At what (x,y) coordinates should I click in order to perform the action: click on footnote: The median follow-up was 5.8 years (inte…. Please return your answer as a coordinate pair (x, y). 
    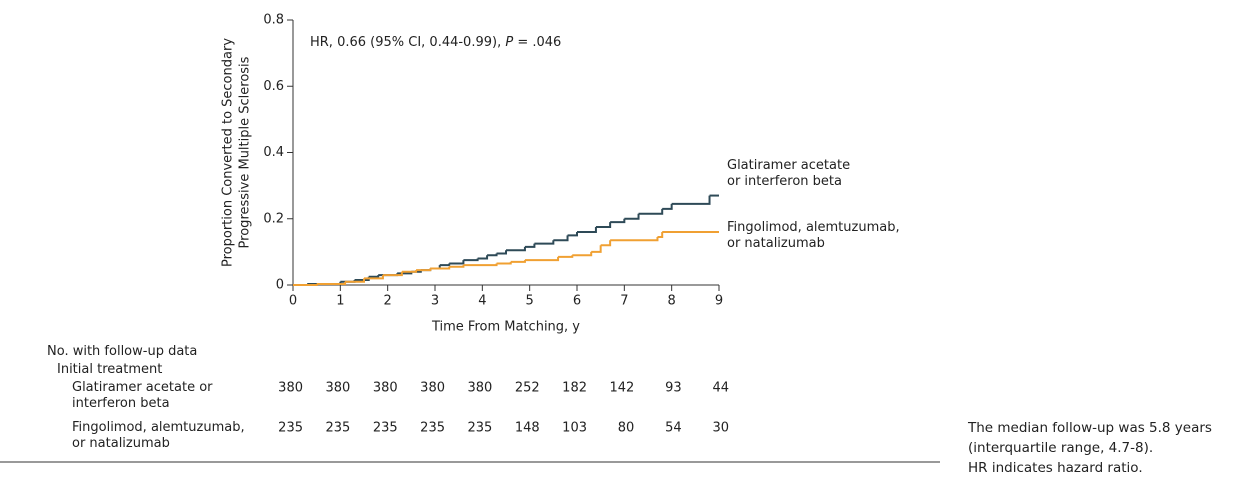
    Looking at the image, I should click on (1108, 448).